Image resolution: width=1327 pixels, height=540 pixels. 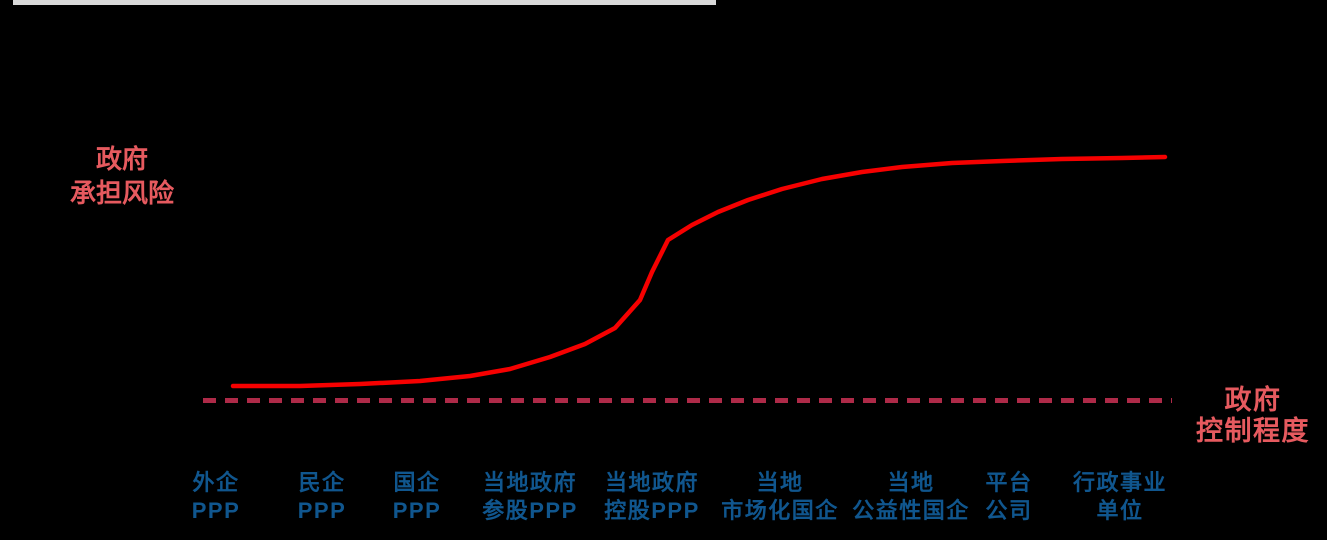 I want to click on y-axis-label: 政府 承担风险, so click(x=122, y=176).